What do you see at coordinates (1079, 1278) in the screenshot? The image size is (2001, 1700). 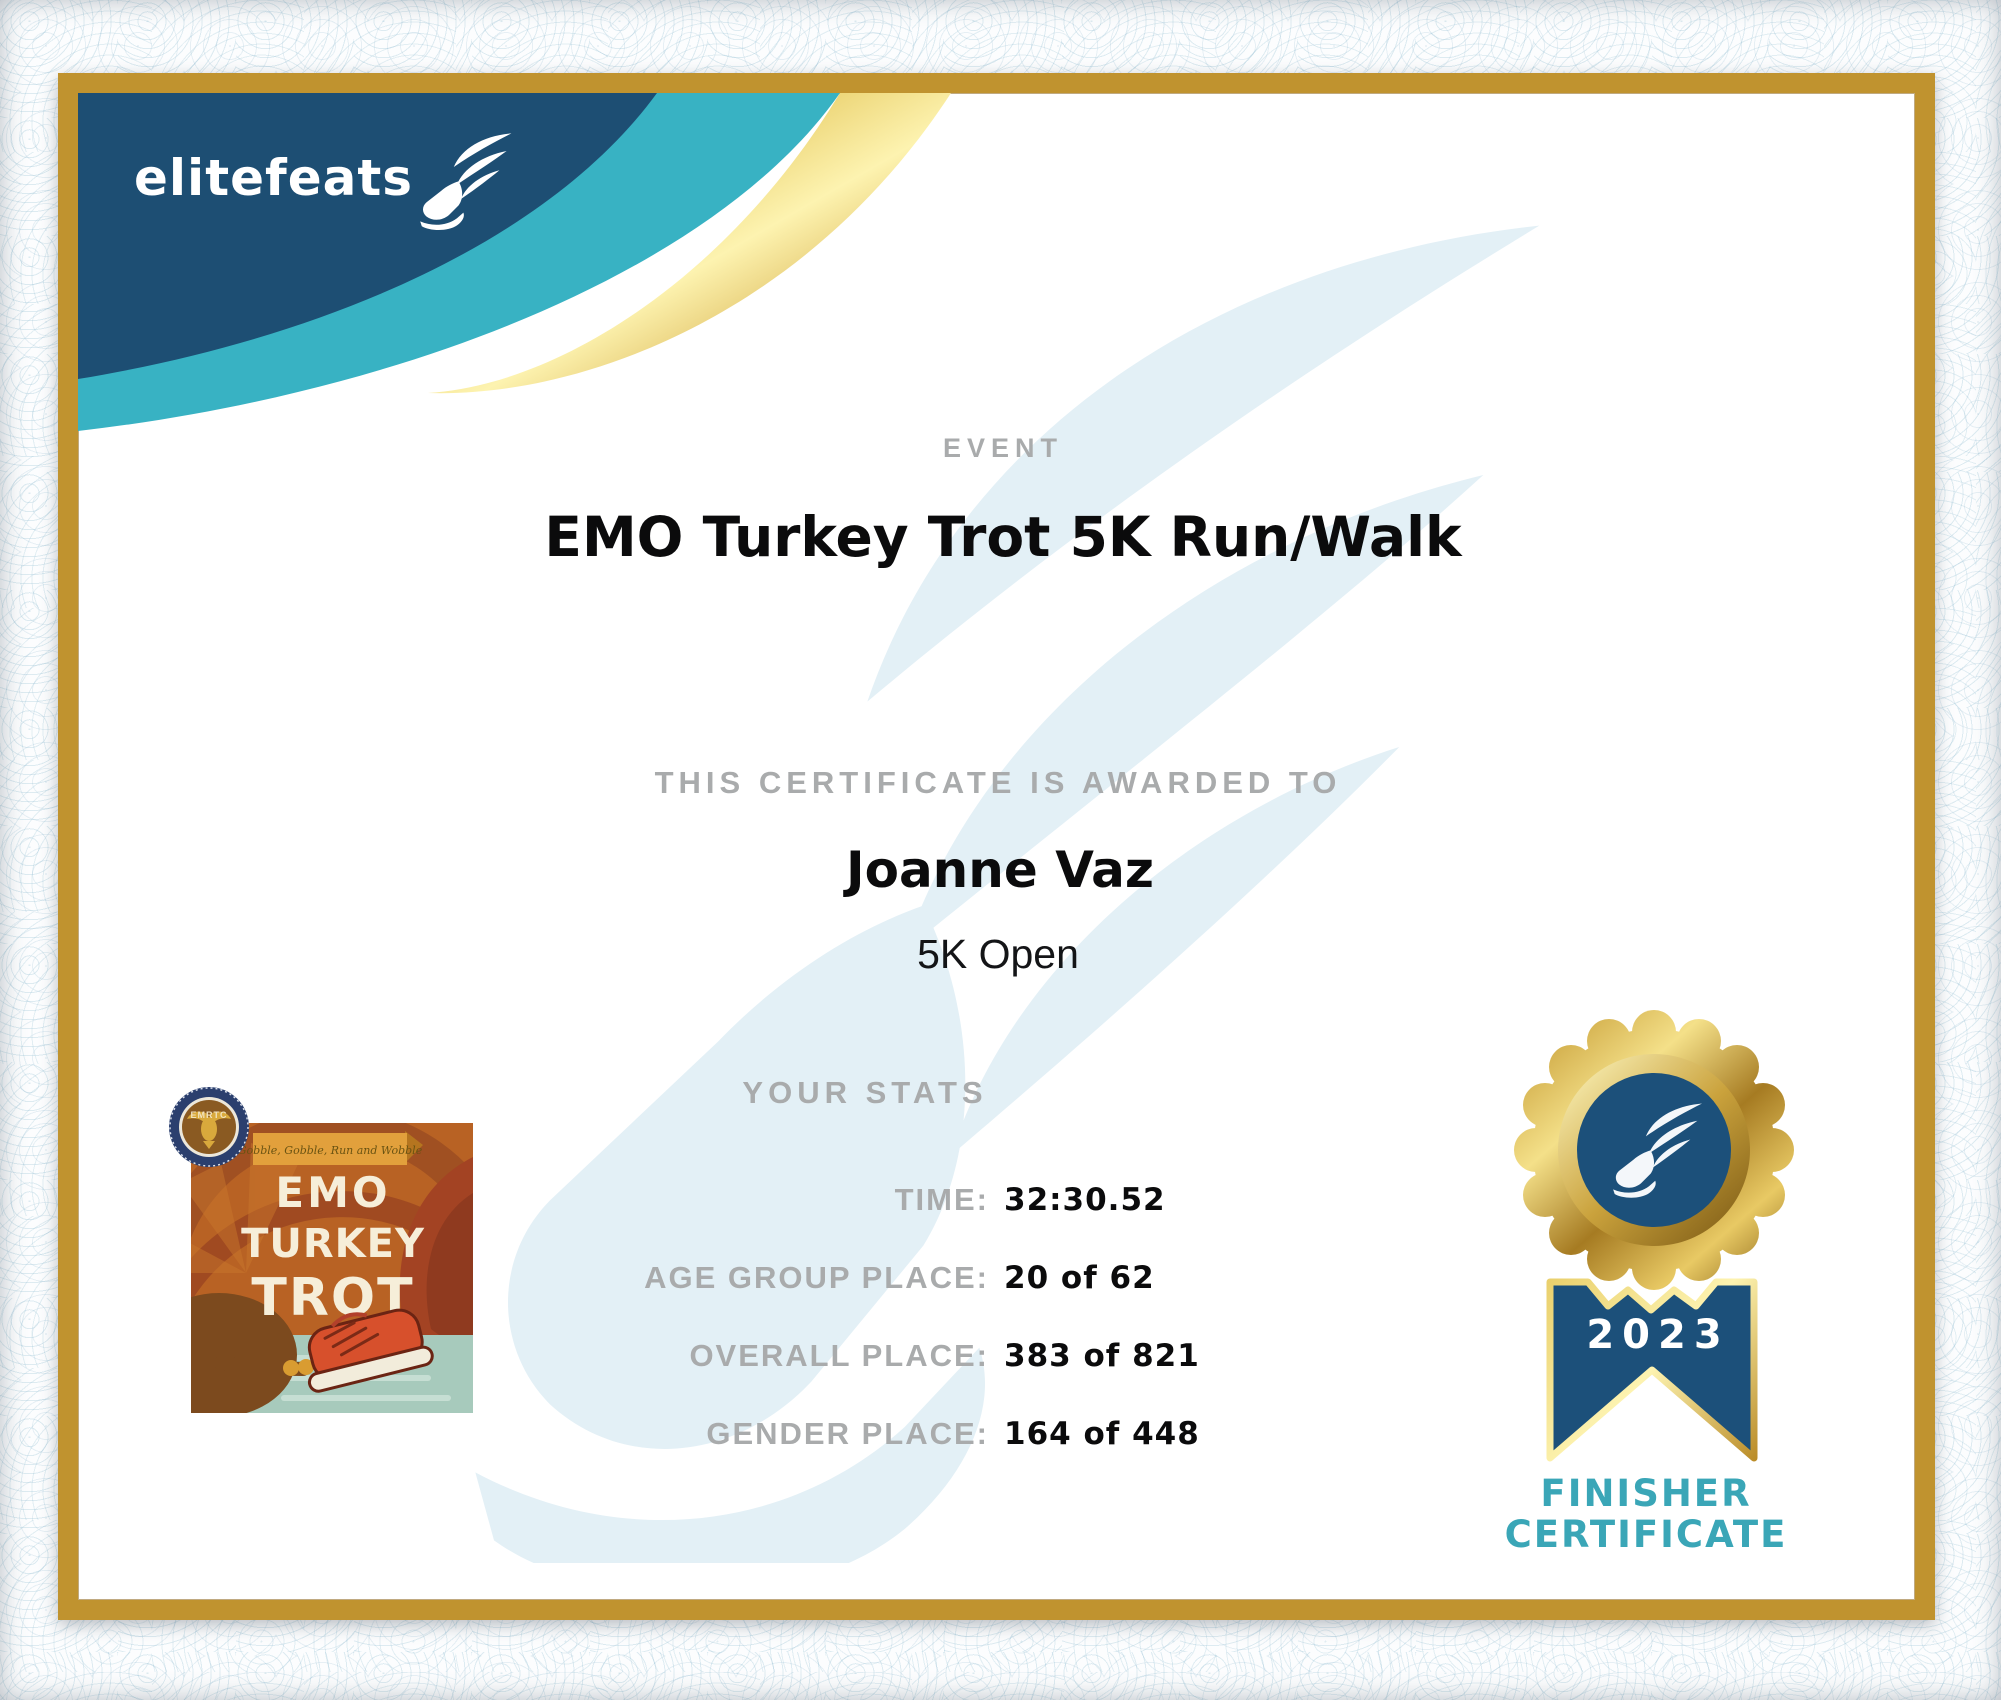 I see `stat-value: 20 of 62` at bounding box center [1079, 1278].